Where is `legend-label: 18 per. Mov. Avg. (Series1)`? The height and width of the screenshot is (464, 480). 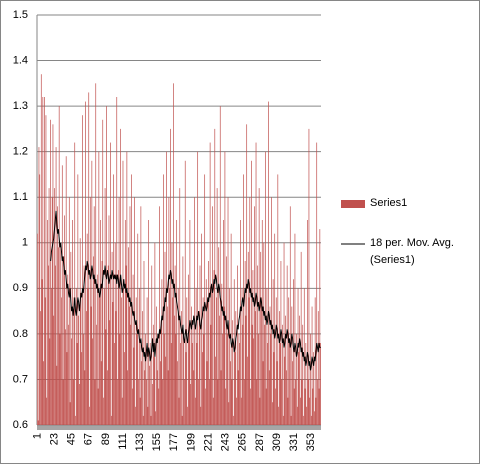 legend-label: 18 per. Mov. Avg. (Series1) is located at coordinates (412, 251).